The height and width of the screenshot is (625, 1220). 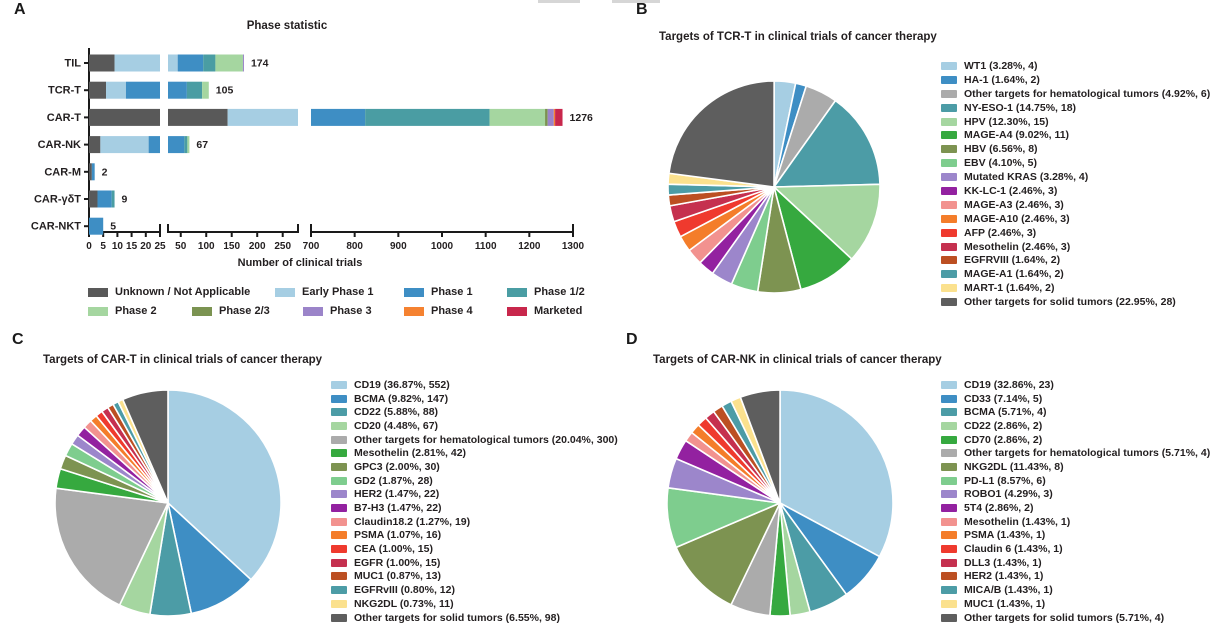 I want to click on svg-text: CAR-γδT, so click(x=57, y=200).